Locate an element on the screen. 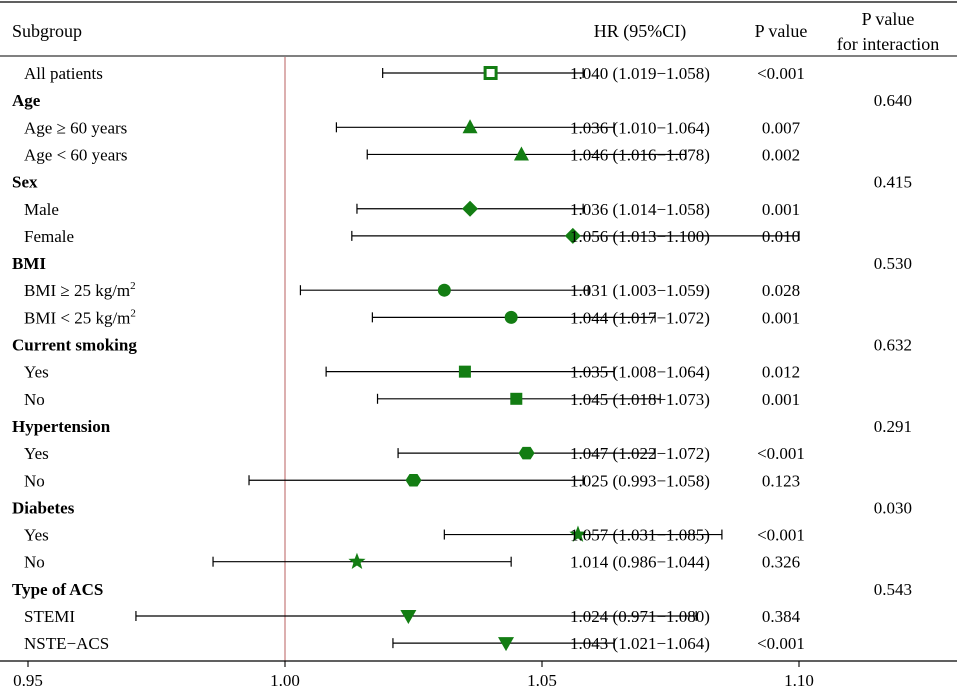 This screenshot has width=957, height=690. row-label-text: Current smoking is located at coordinates (74, 345).